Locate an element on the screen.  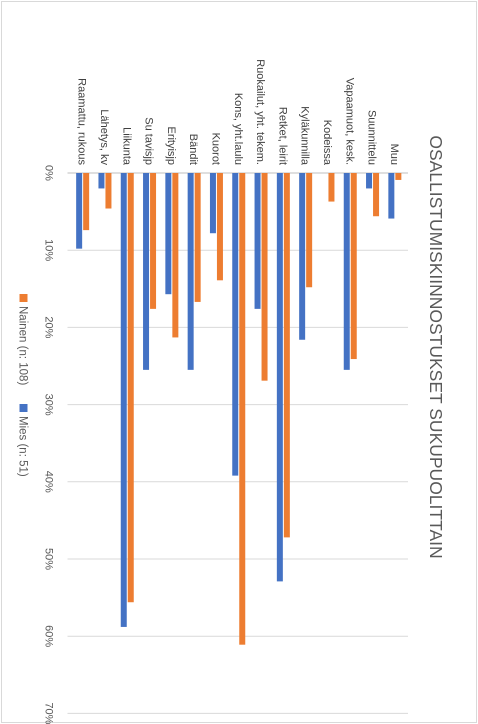
value-tick-label: 20% is located at coordinates (49, 327).